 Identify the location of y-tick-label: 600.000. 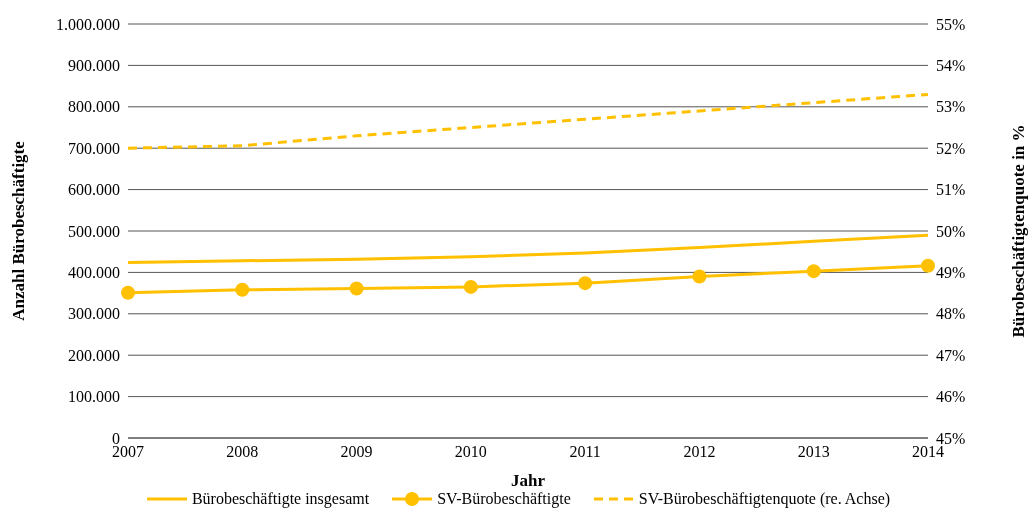
(94, 190).